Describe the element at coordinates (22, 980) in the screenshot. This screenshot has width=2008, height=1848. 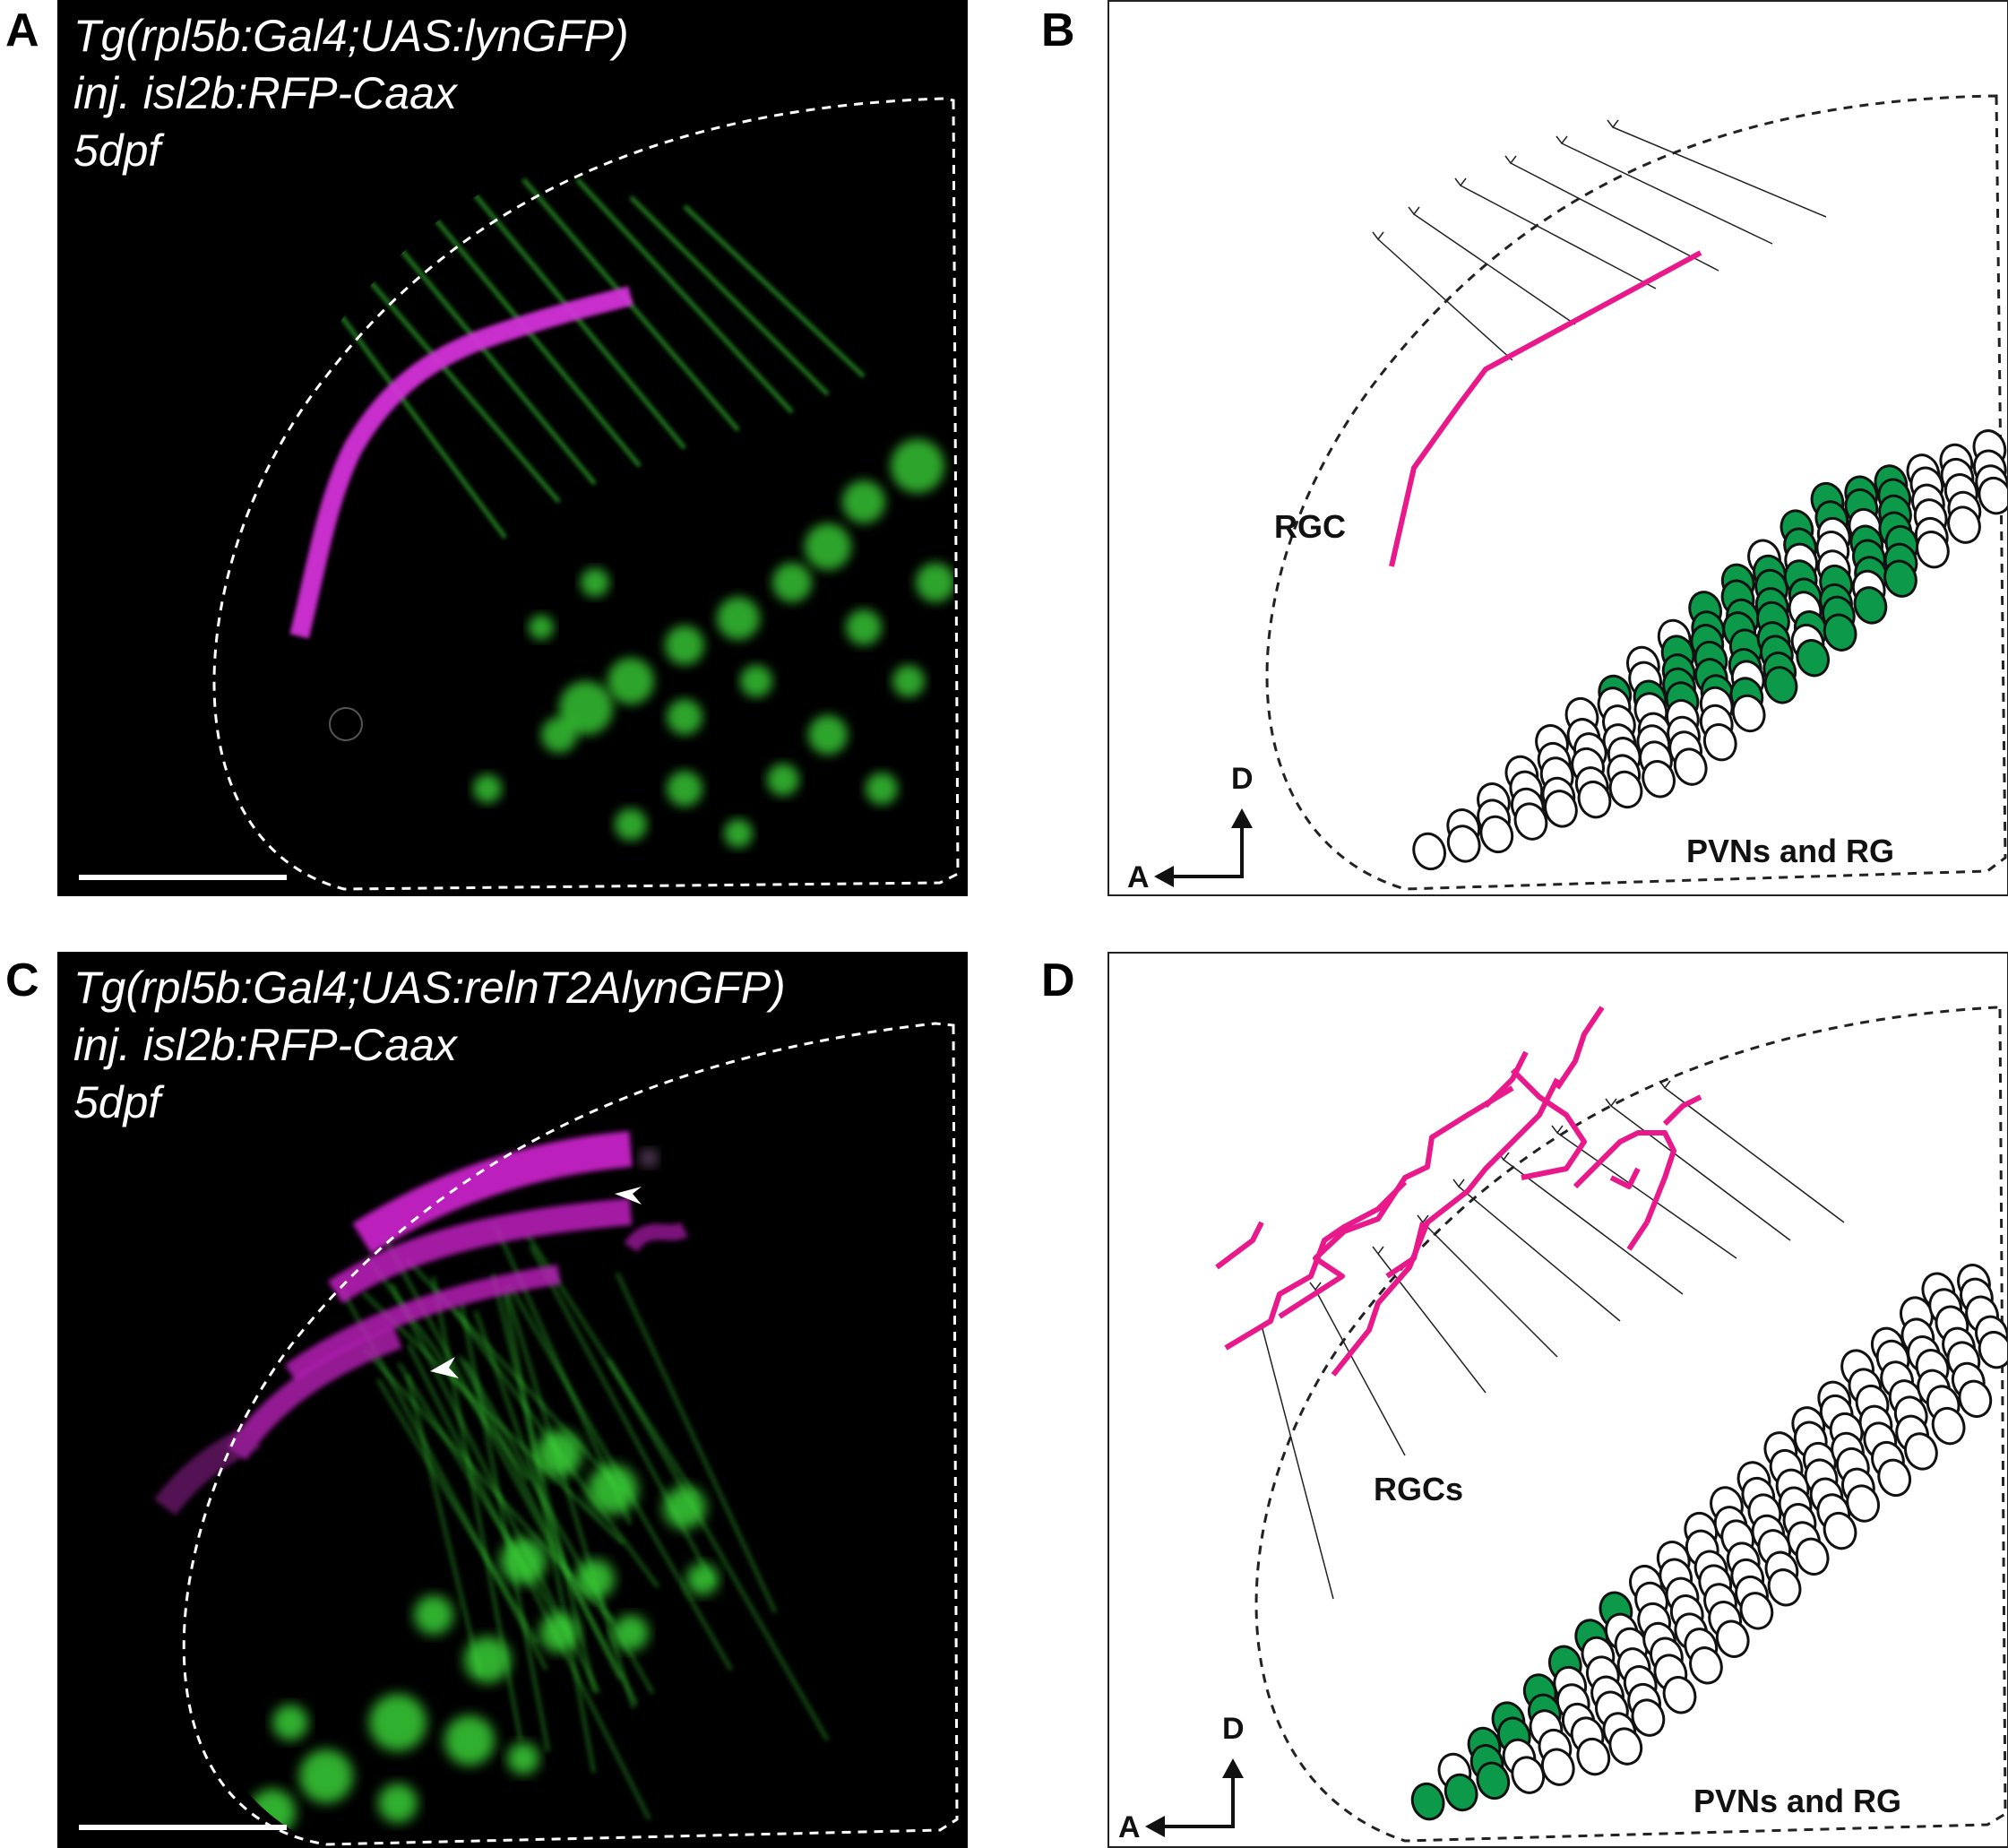
I see `panel-letter-c: C` at that location.